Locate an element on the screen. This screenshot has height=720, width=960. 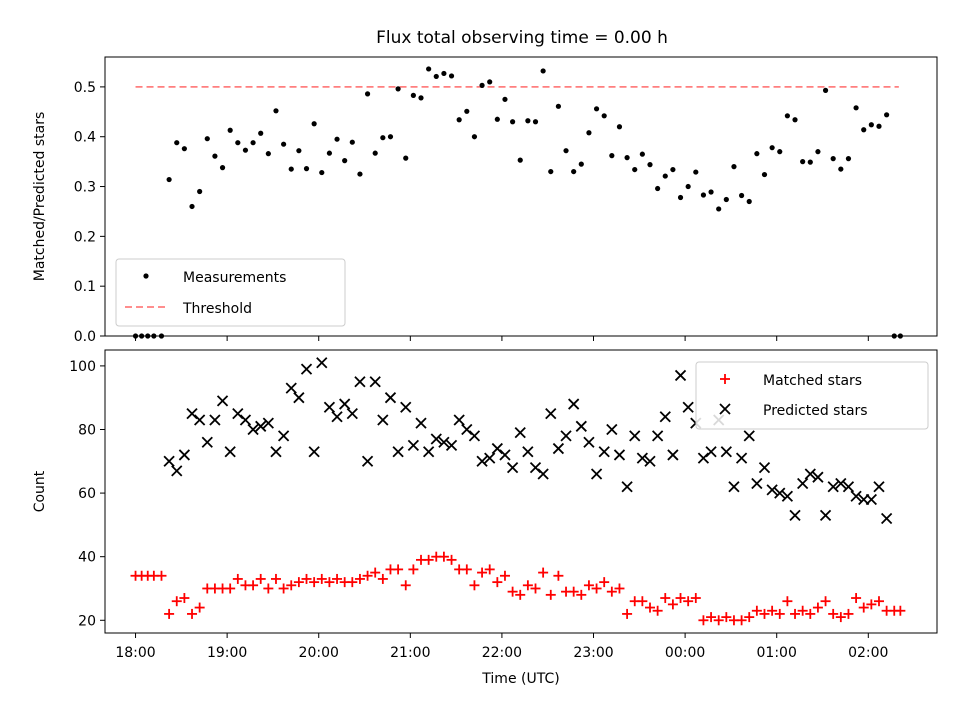
legend-label-threshold: Threshold is located at coordinates (217, 309).